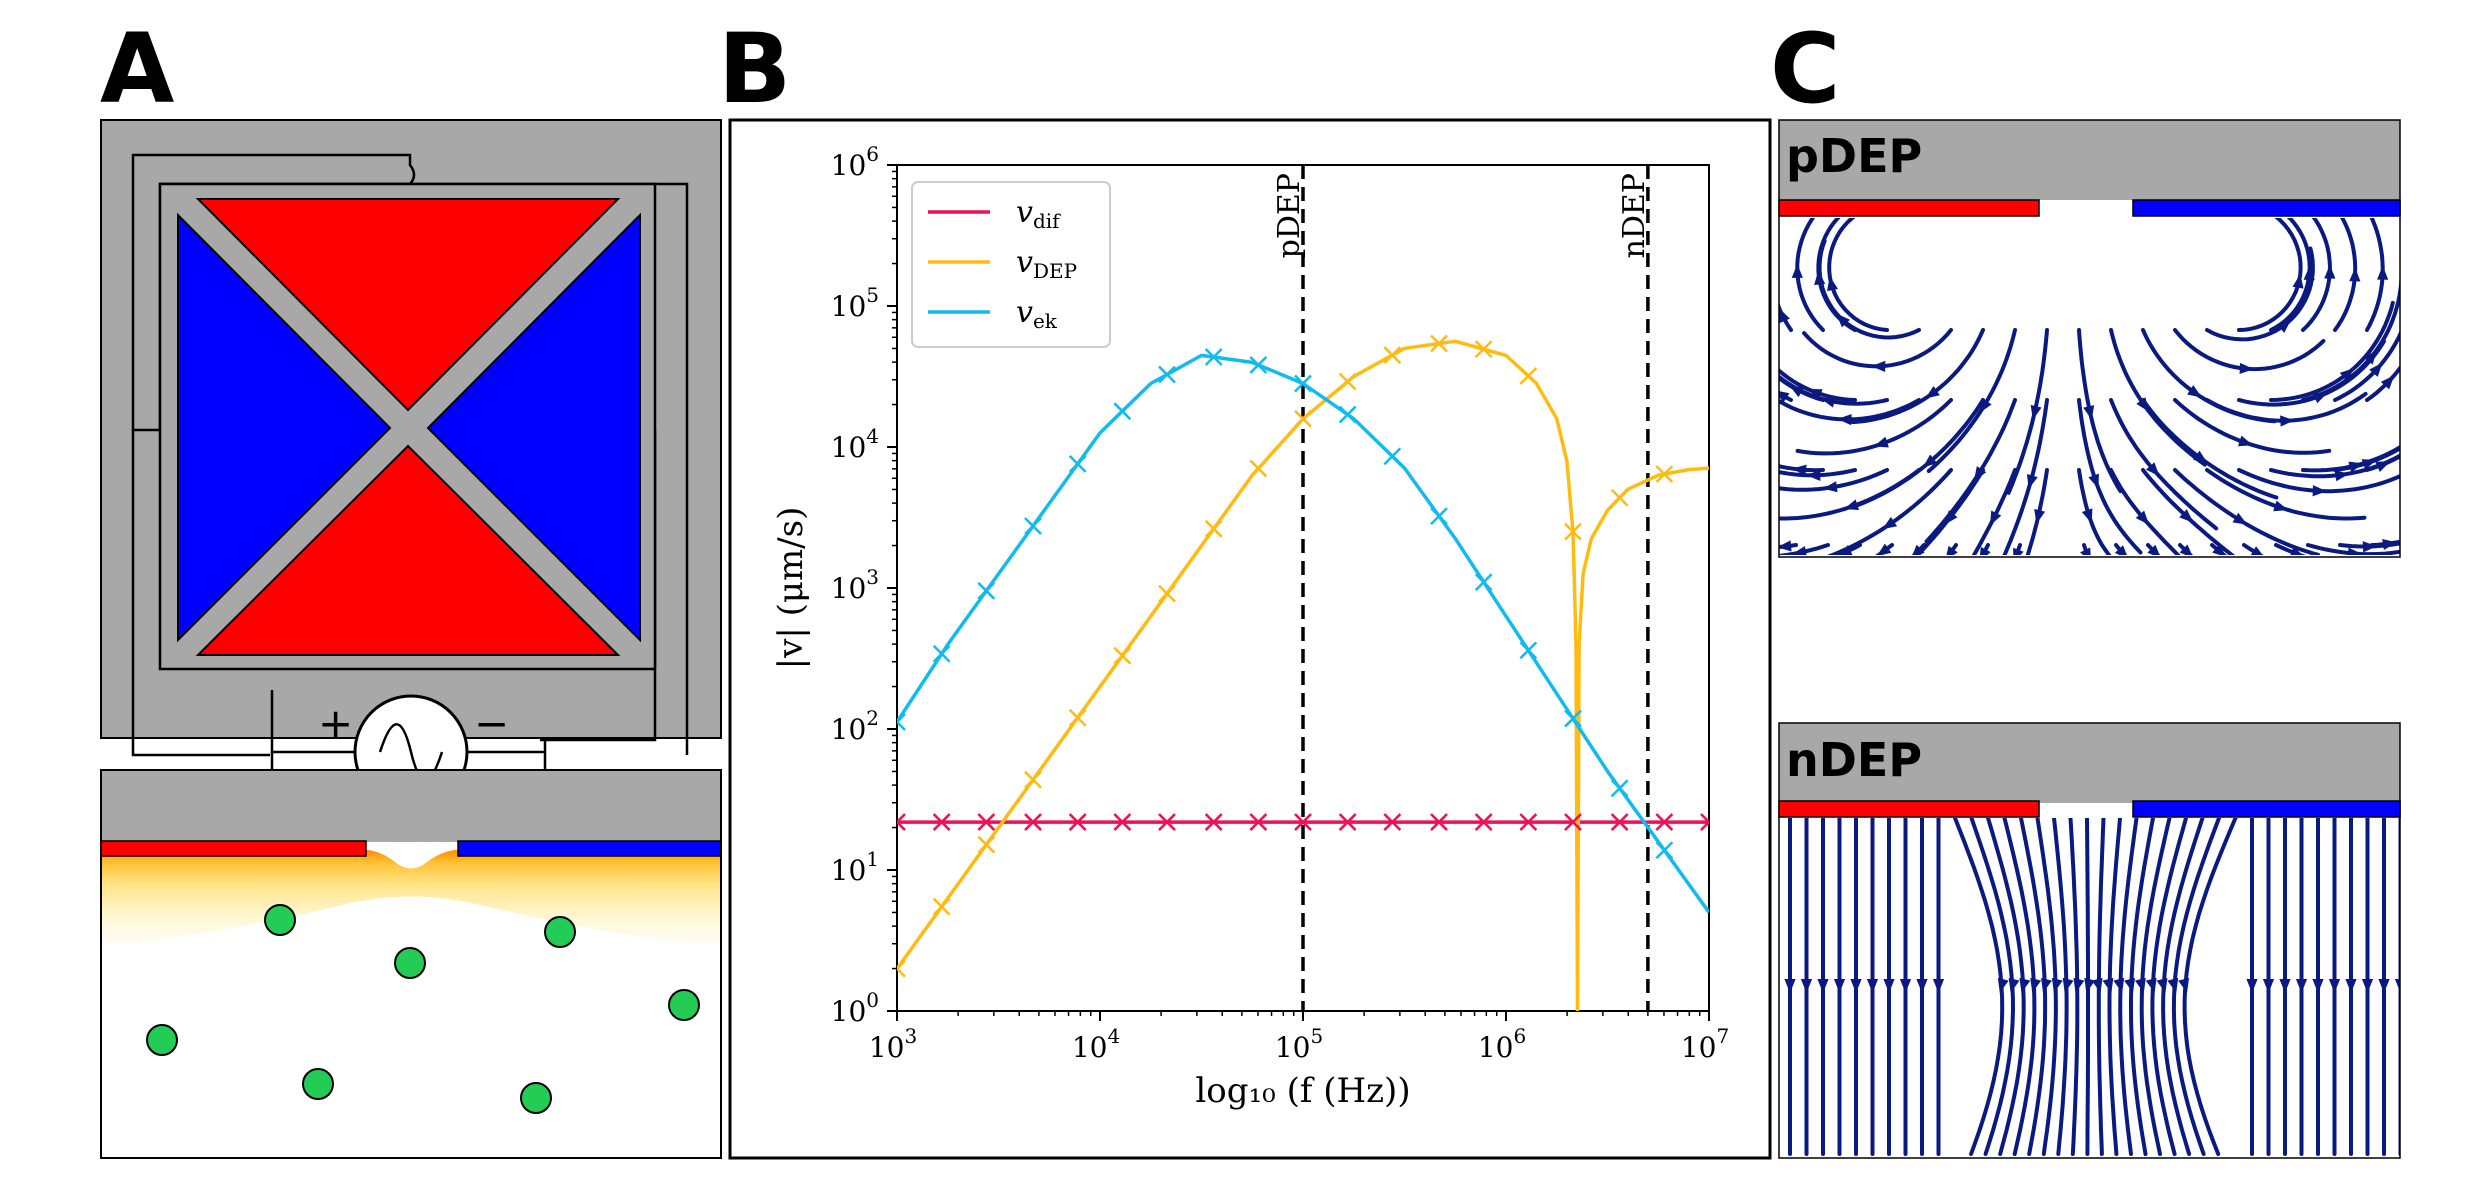 The width and height of the screenshot is (2481, 1182). Describe the element at coordinates (533, 427) in the screenshot. I see `blue-electrode-right` at that location.